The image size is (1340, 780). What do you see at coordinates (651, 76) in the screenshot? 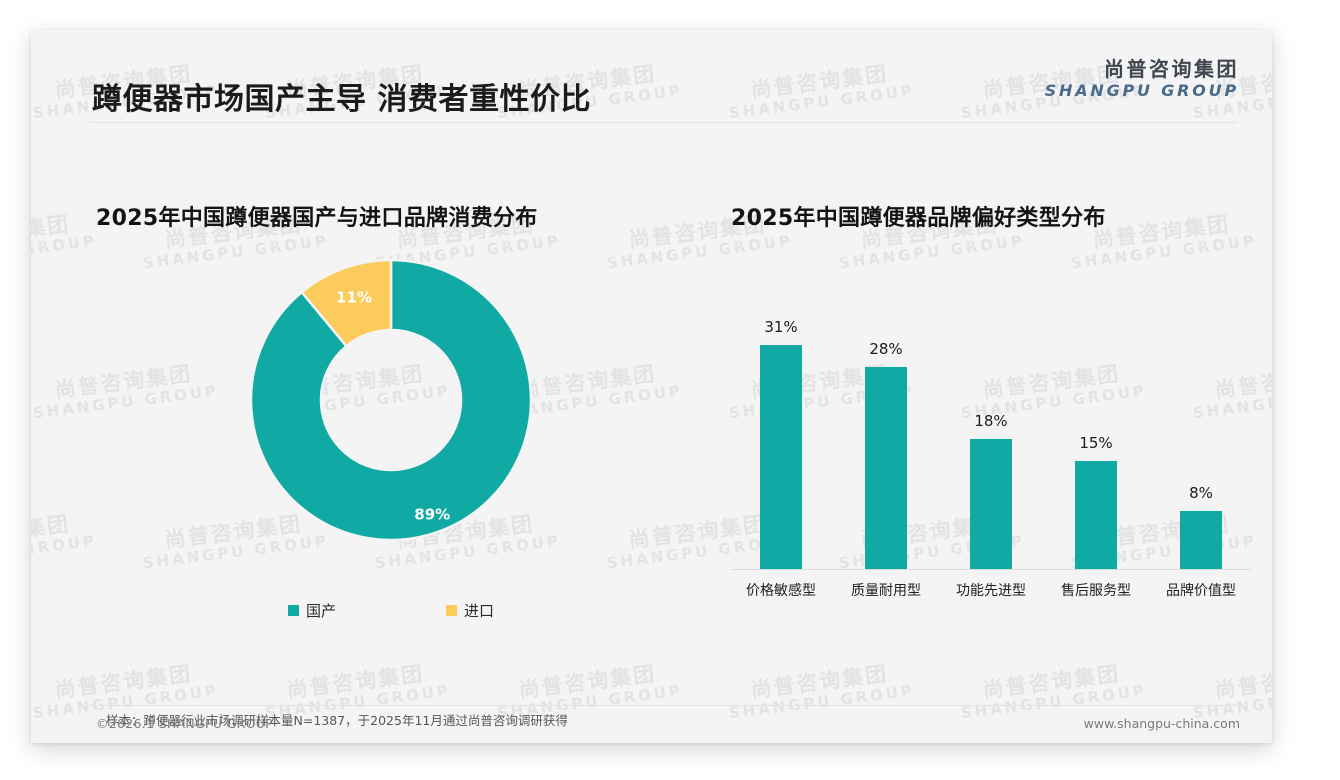
I see `slide-header: 蹲便器市场国产主导 消费者重性价比 尚普咨询集团 SHANGPU GROUP` at bounding box center [651, 76].